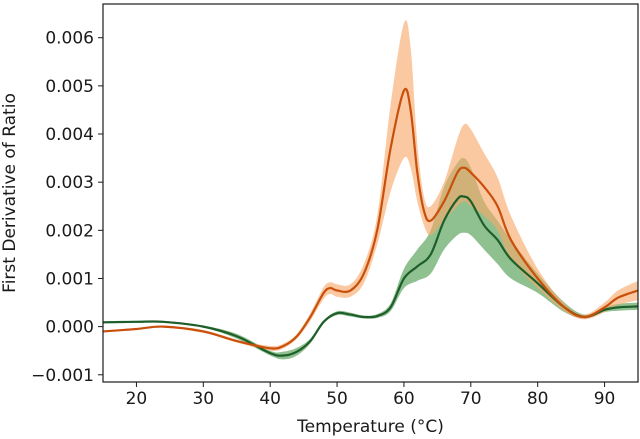  Describe the element at coordinates (69, 279) in the screenshot. I see `y-tick-label: 0.001` at that location.